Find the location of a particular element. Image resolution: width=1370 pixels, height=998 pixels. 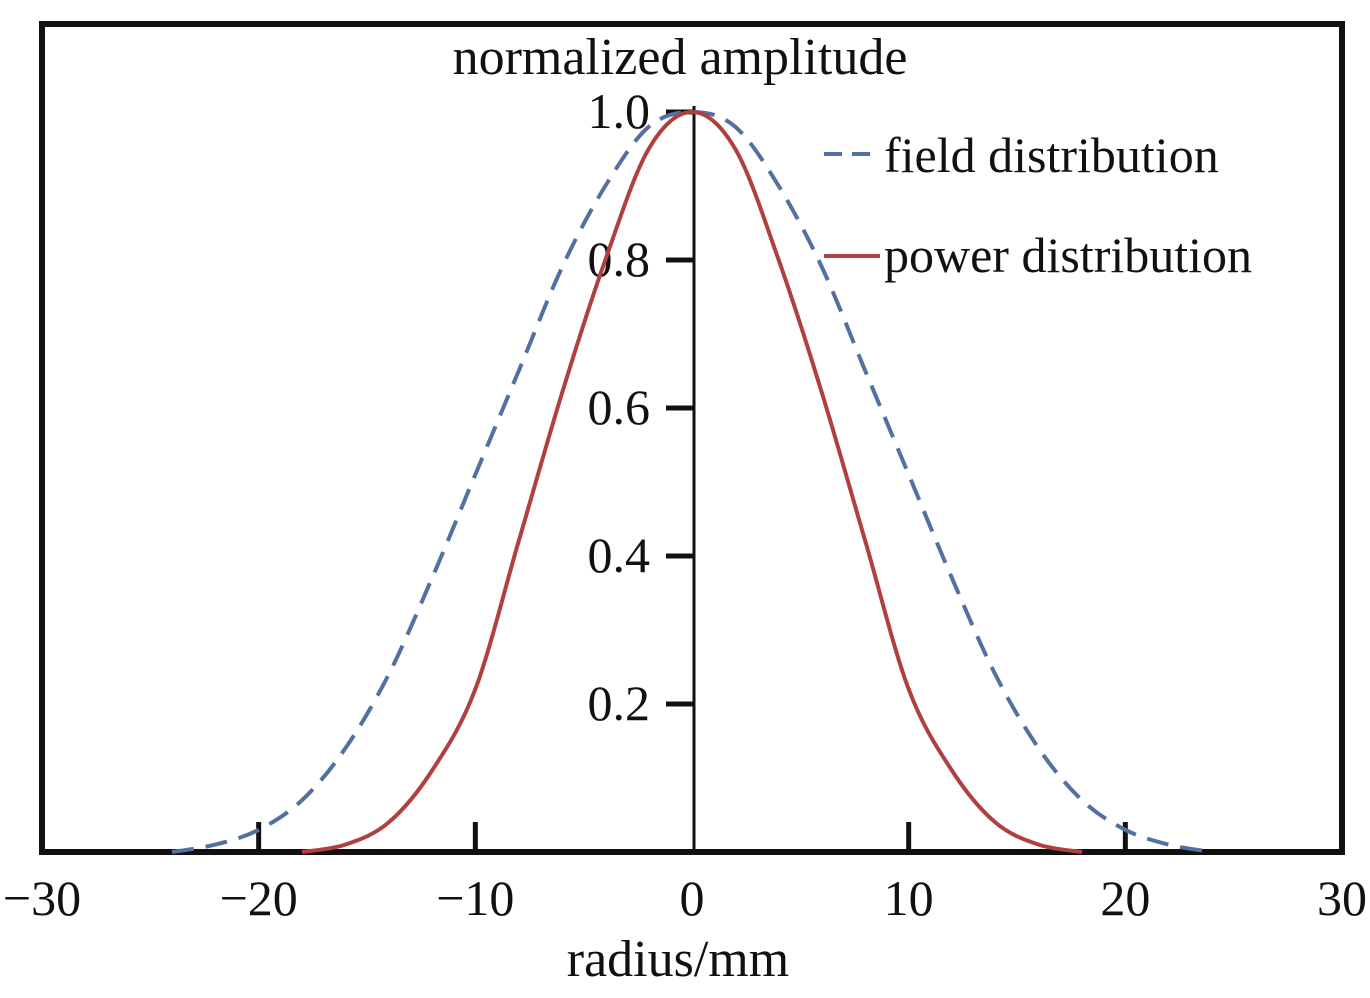

x-tick-label: 0 is located at coordinates (692, 898).